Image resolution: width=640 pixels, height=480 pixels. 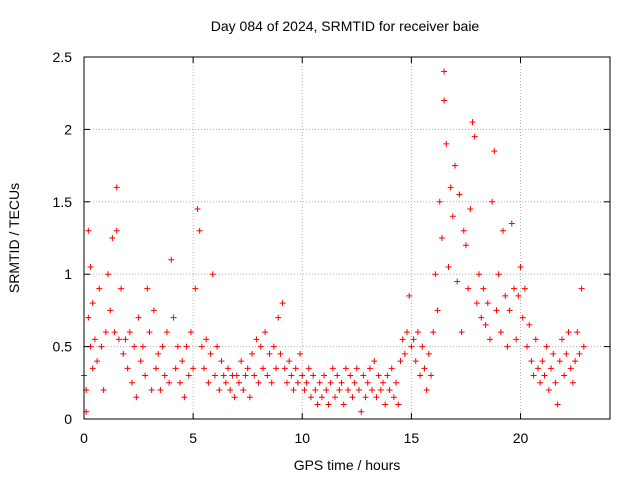 I want to click on y-tick-label: 0, so click(x=68, y=419).